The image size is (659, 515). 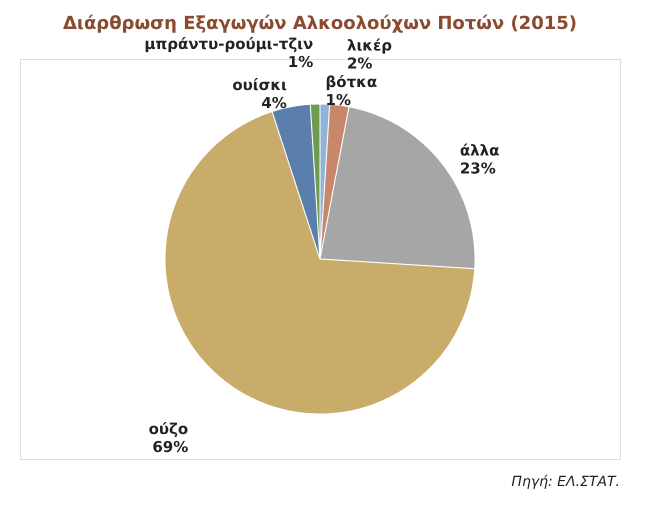 I want to click on data-label: 4%, so click(x=274, y=103).